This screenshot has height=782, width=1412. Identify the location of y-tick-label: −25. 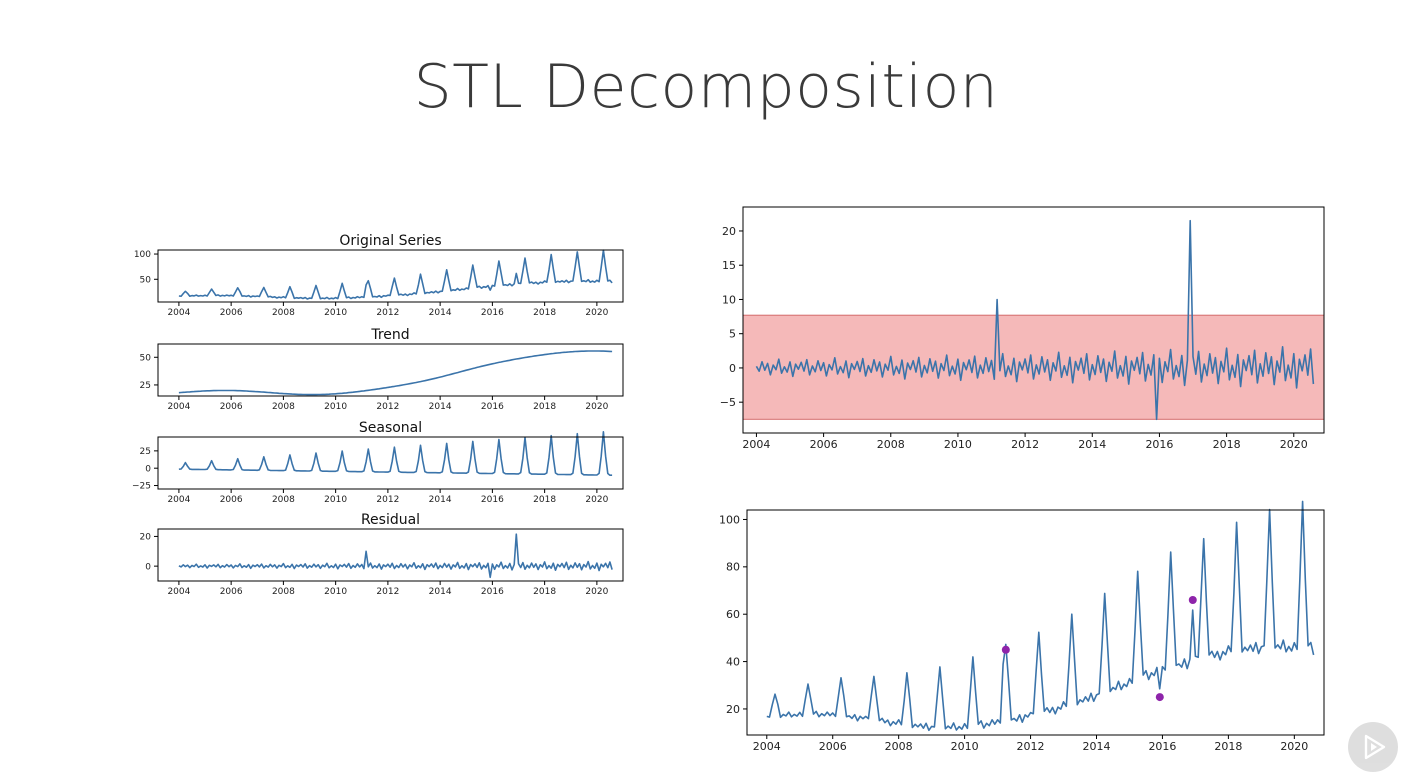
(141, 487).